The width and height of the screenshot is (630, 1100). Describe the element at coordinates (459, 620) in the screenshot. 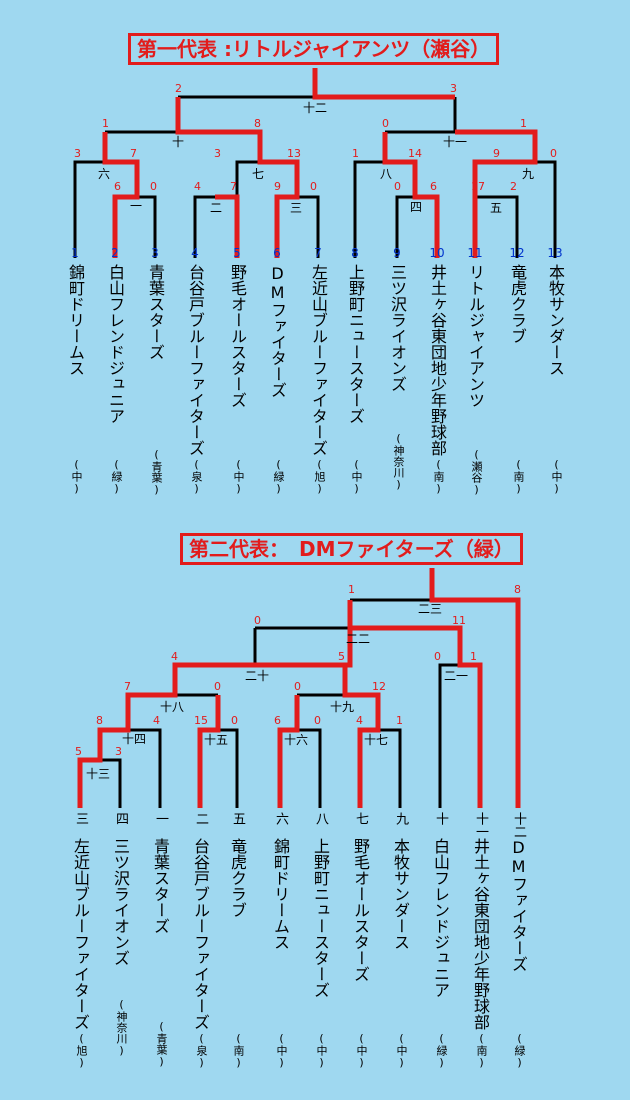

I see `score: 11` at that location.